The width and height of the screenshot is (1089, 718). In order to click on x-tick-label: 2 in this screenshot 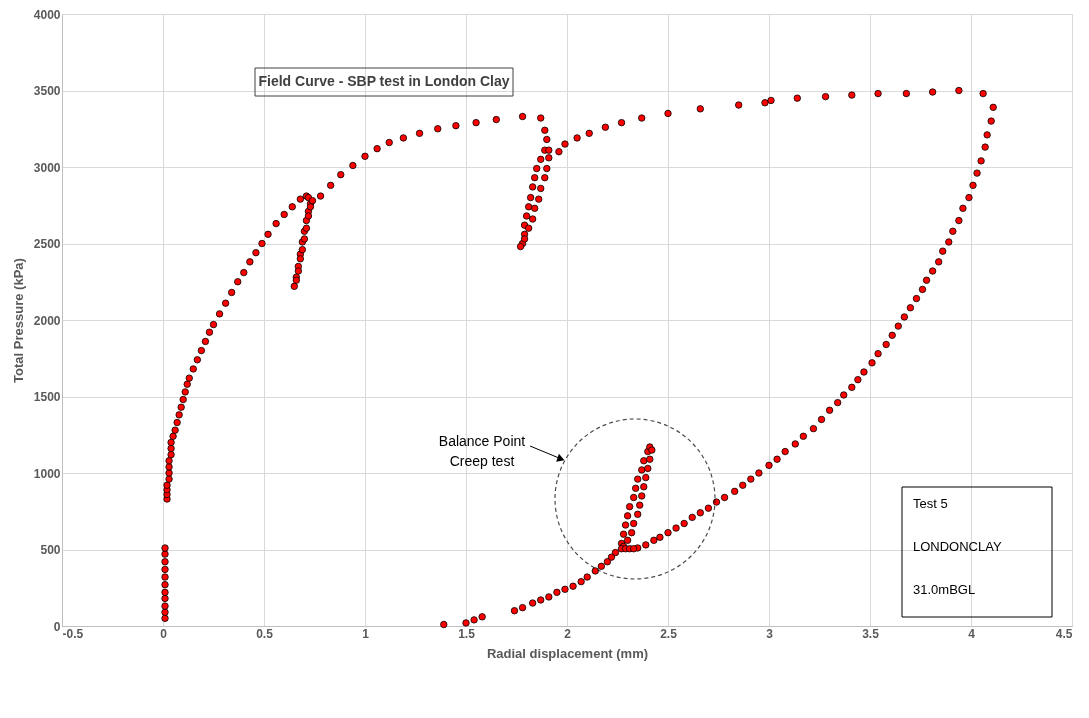, I will do `click(568, 633)`.